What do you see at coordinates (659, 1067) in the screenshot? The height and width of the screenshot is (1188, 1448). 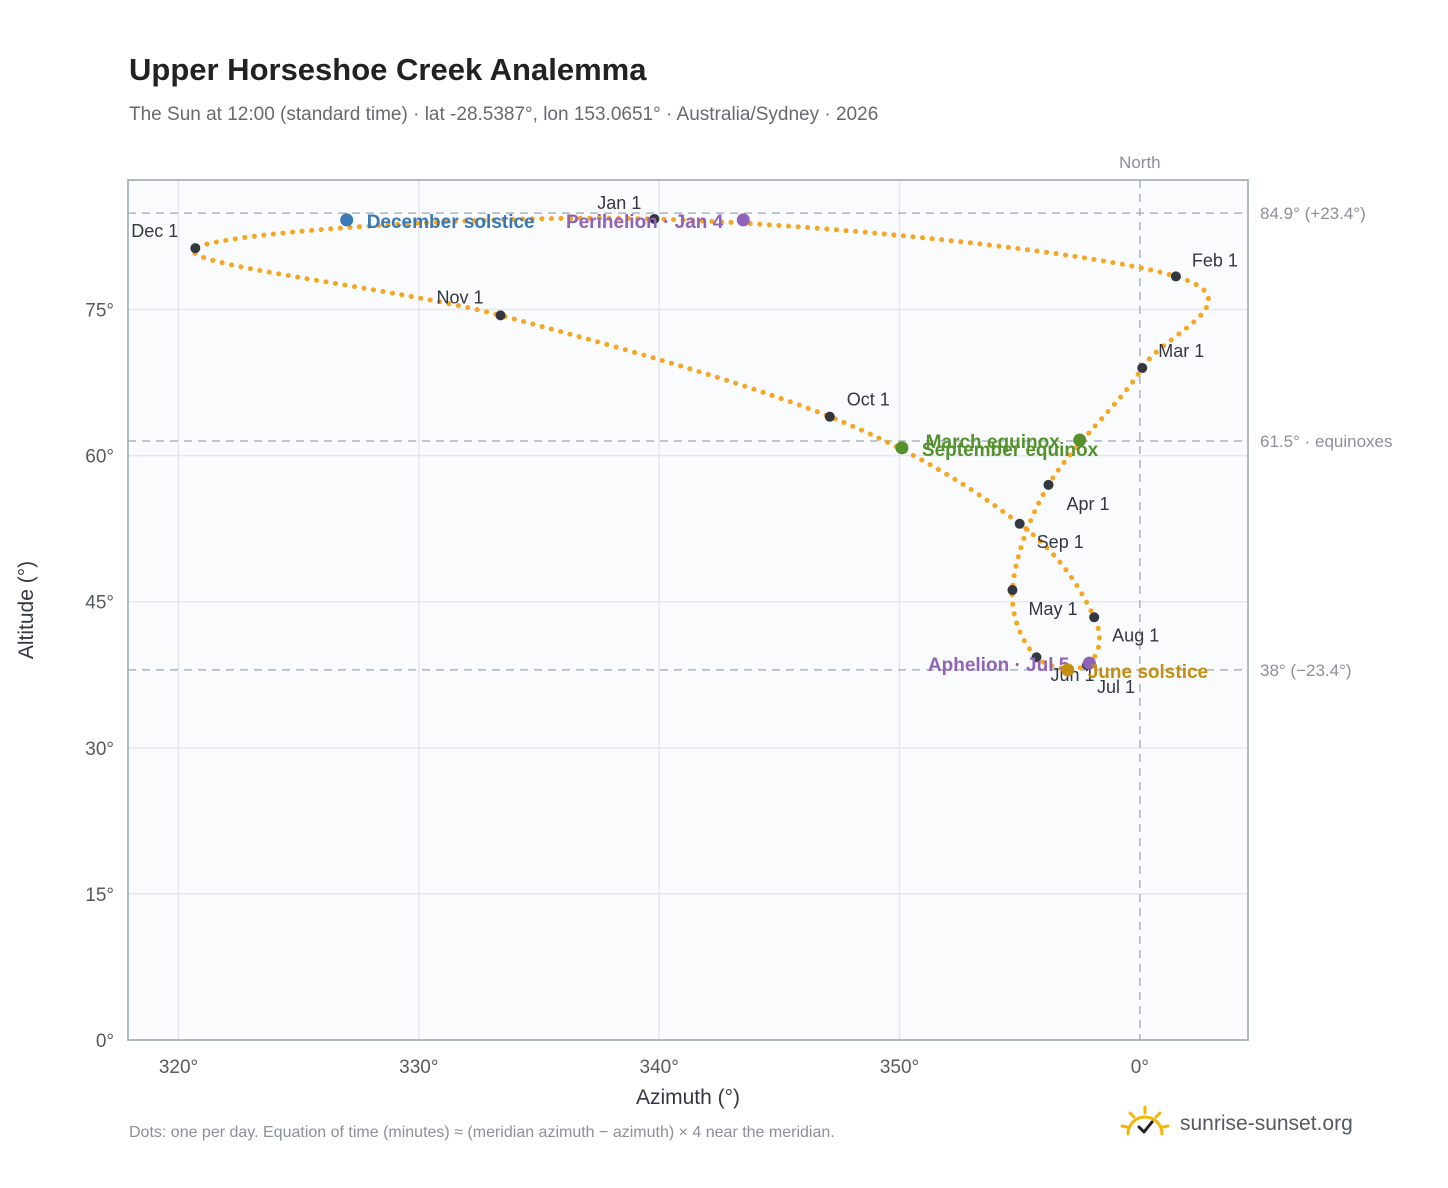 I see `x-tick-label: 340°` at bounding box center [659, 1067].